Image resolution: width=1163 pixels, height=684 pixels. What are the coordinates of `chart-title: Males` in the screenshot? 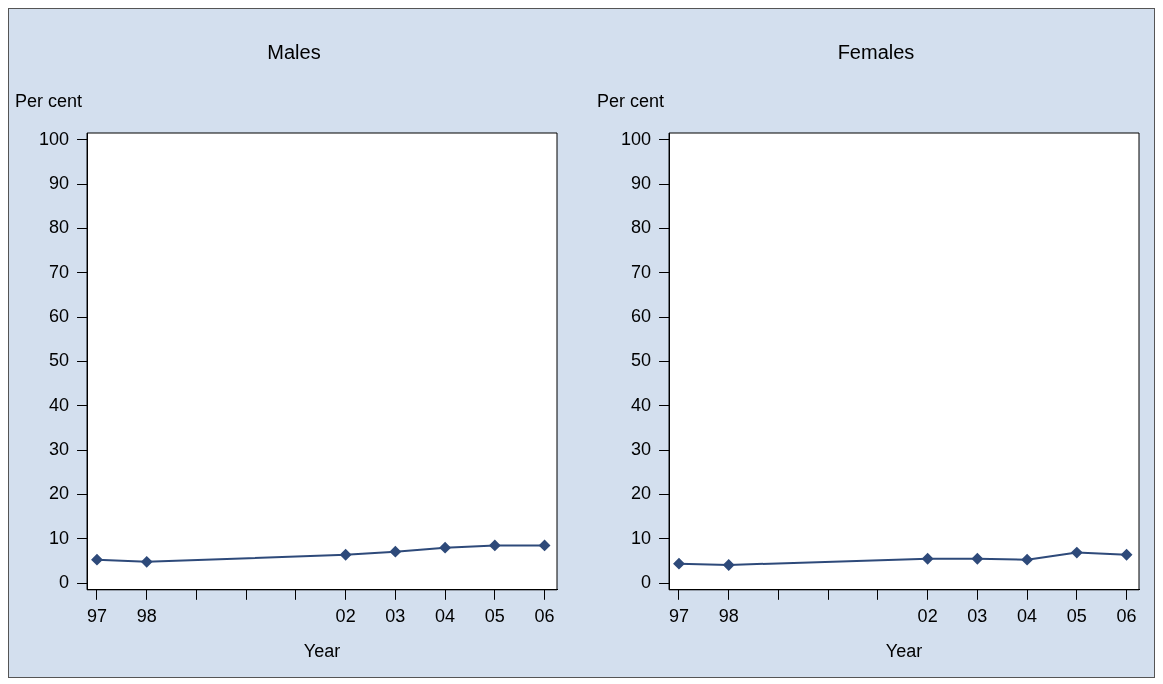 It's located at (294, 51).